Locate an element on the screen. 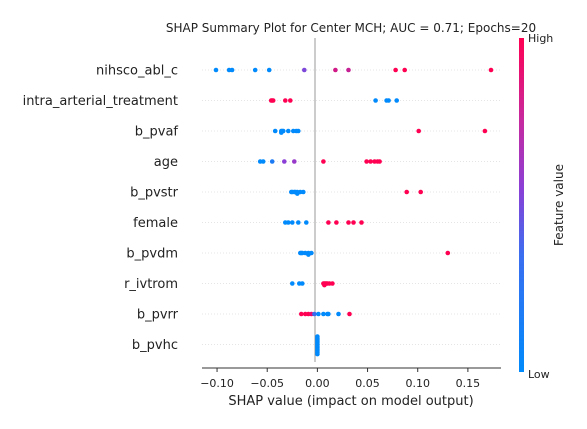  colorbar-low-label: Low is located at coordinates (539, 374).